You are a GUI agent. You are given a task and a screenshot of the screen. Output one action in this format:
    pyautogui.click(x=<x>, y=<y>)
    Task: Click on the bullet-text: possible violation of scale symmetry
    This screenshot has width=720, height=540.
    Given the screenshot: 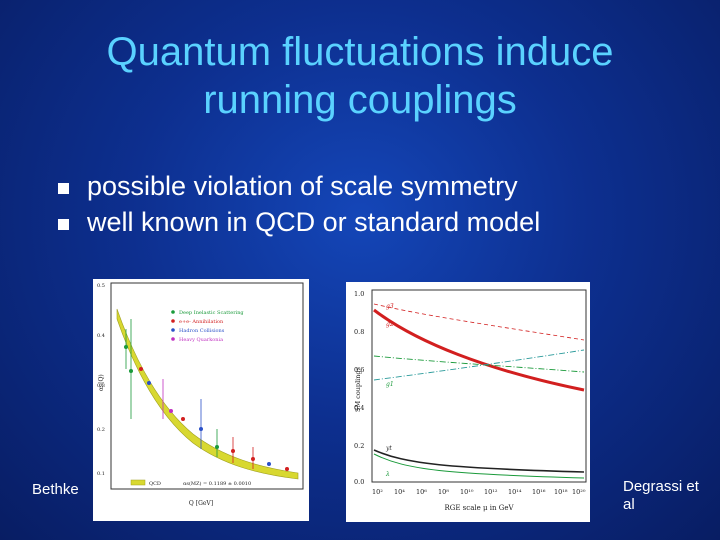 What is the action you would take?
    pyautogui.click(x=302, y=186)
    